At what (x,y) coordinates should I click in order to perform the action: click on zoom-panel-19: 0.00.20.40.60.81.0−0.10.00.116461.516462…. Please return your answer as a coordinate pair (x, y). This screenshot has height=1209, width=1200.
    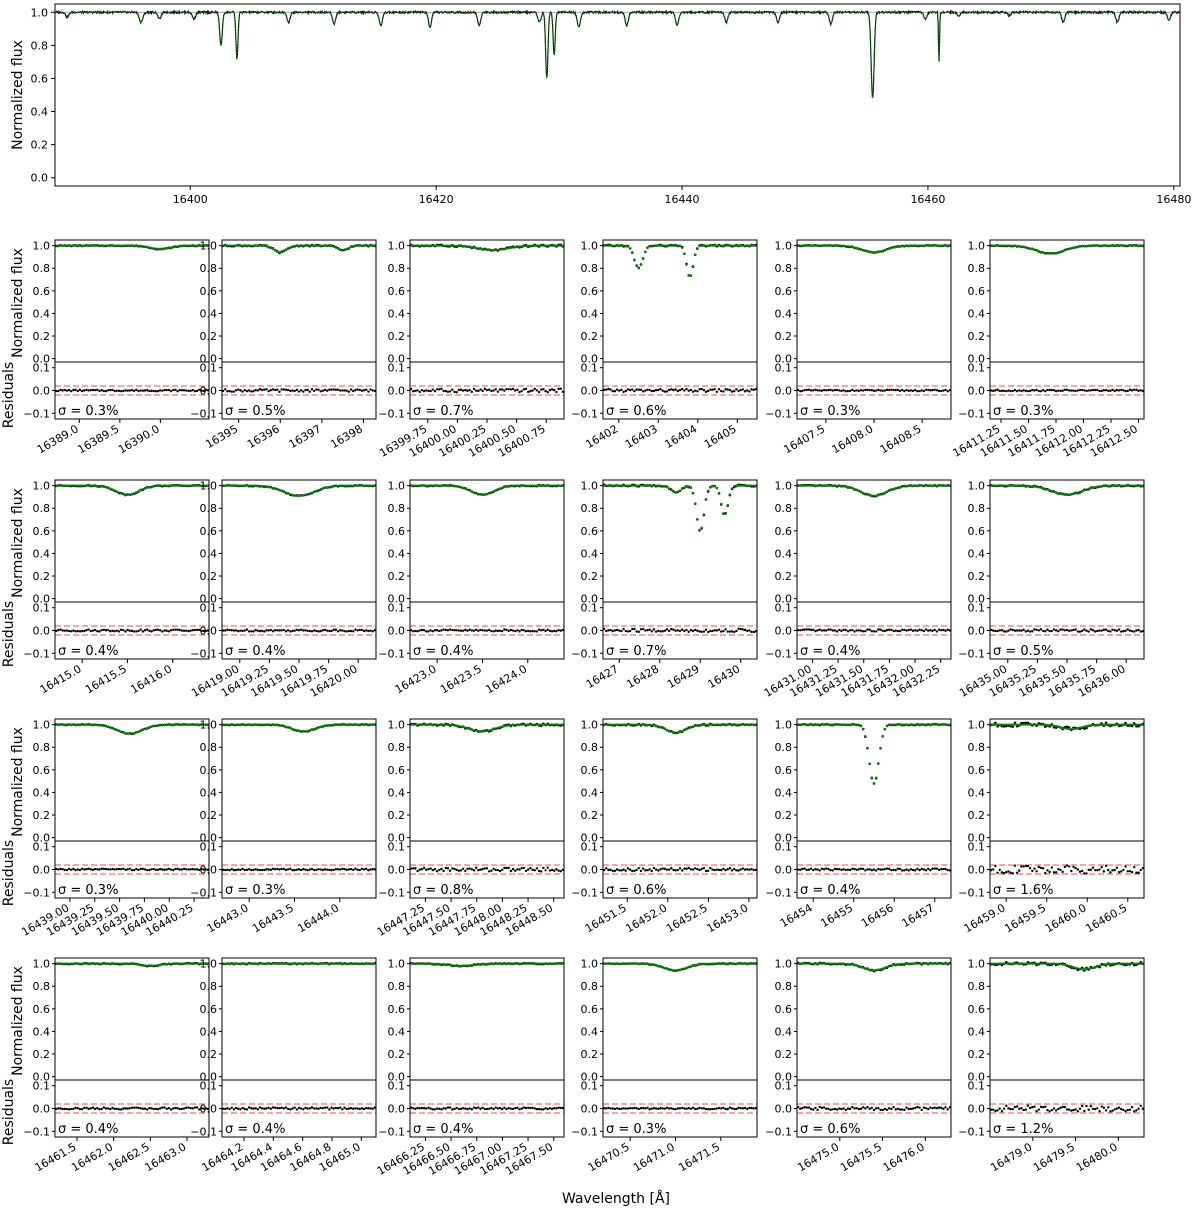
    Looking at the image, I should click on (116, 1065).